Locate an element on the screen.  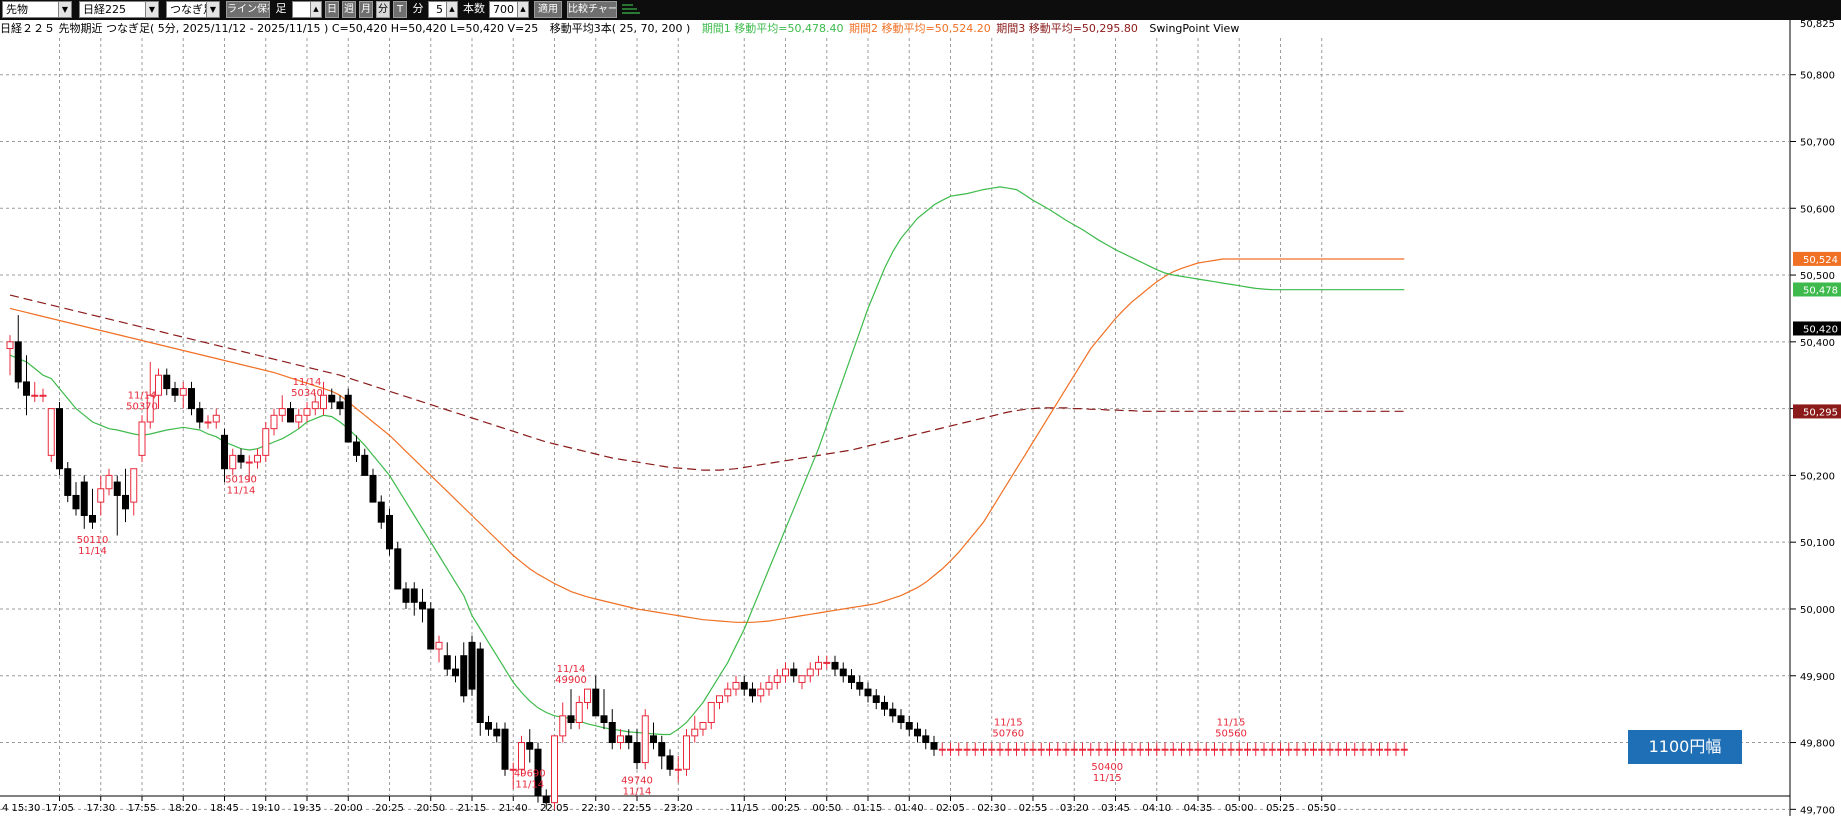
x-tick-label: 21:15 is located at coordinates (472, 808).